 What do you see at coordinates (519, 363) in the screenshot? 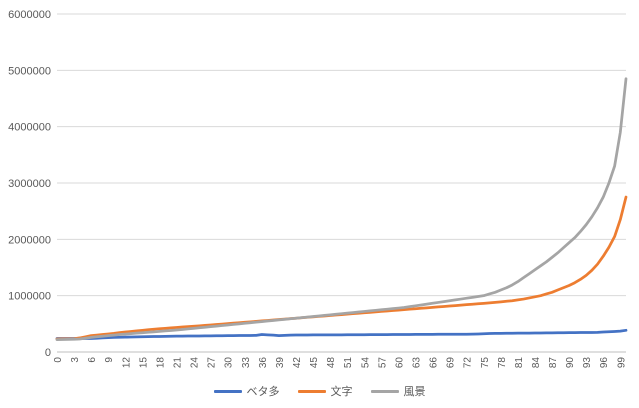
I see `x-tick-label: 81` at bounding box center [519, 363].